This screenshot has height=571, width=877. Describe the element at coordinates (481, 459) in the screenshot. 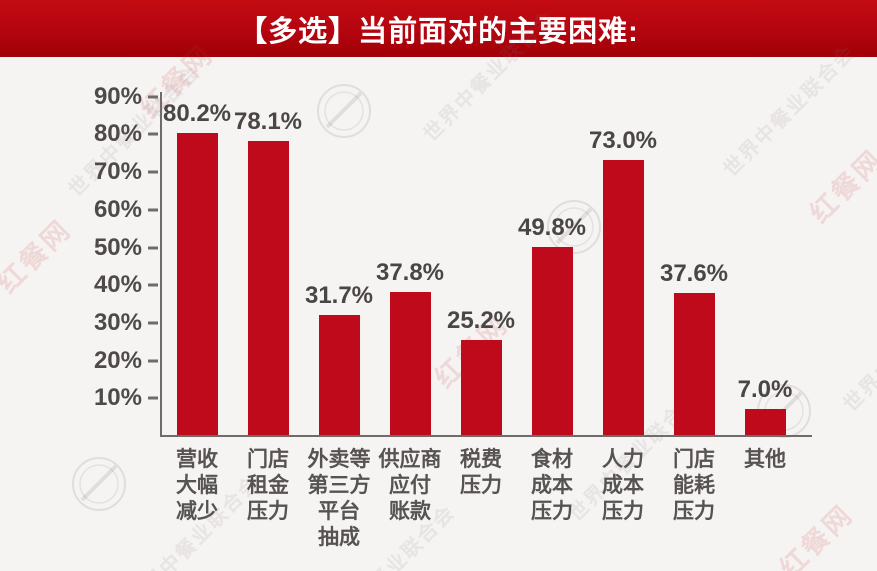

I see `category-label-line: 税费` at that location.